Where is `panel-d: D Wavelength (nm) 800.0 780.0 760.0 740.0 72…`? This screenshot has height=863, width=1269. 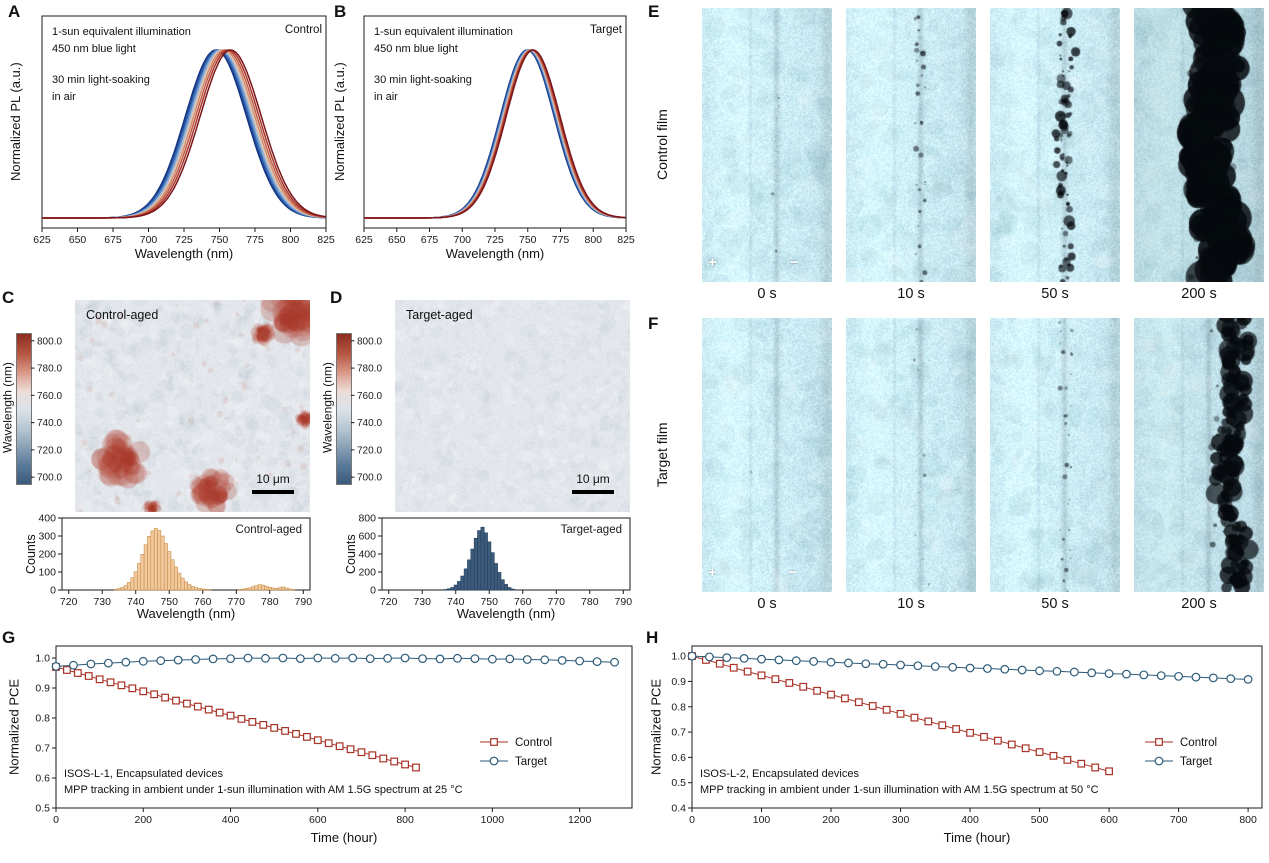 panel-d: D Wavelength (nm) 800.0 780.0 760.0 740.0 72… is located at coordinates (480, 460).